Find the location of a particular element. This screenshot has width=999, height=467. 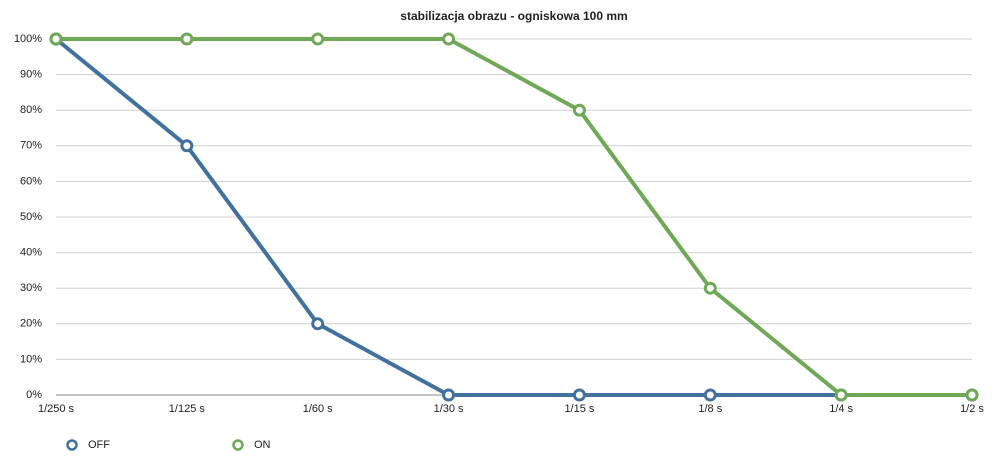

legend-label: OFF is located at coordinates (99, 445).